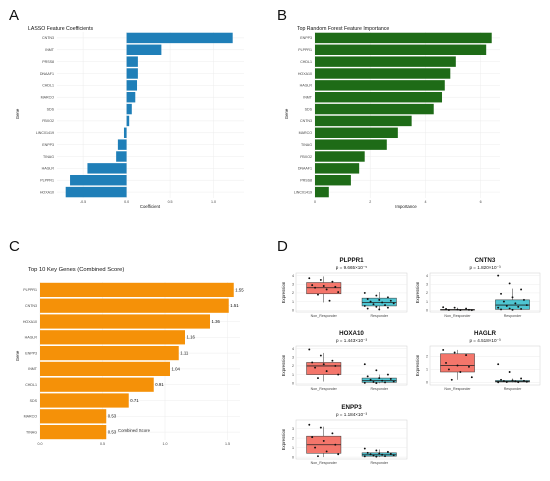 The width and height of the screenshot is (550, 481). I want to click on boxplot-pvalue: p = 9.665×10⁻⁵, so click(352, 267).